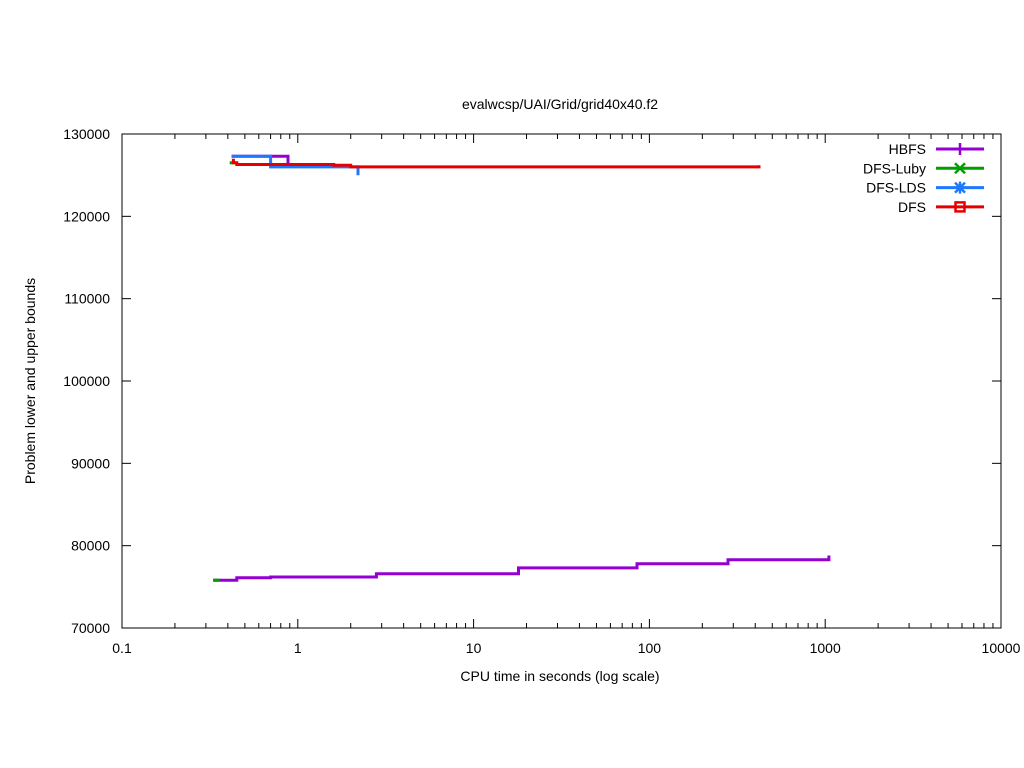 Image resolution: width=1024 pixels, height=768 pixels. What do you see at coordinates (960, 207) in the screenshot?
I see `legend-marker-square` at bounding box center [960, 207].